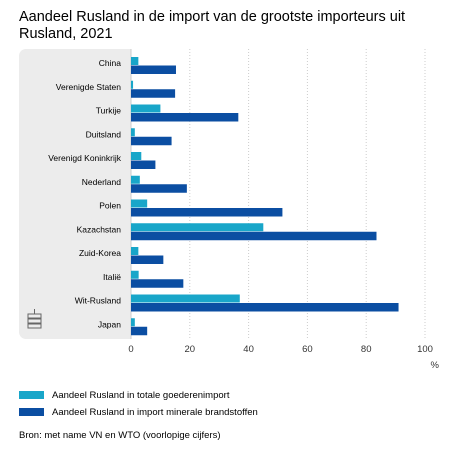 This screenshot has height=450, width=468. What do you see at coordinates (248, 349) in the screenshot?
I see `x-tick-label: 40` at bounding box center [248, 349].